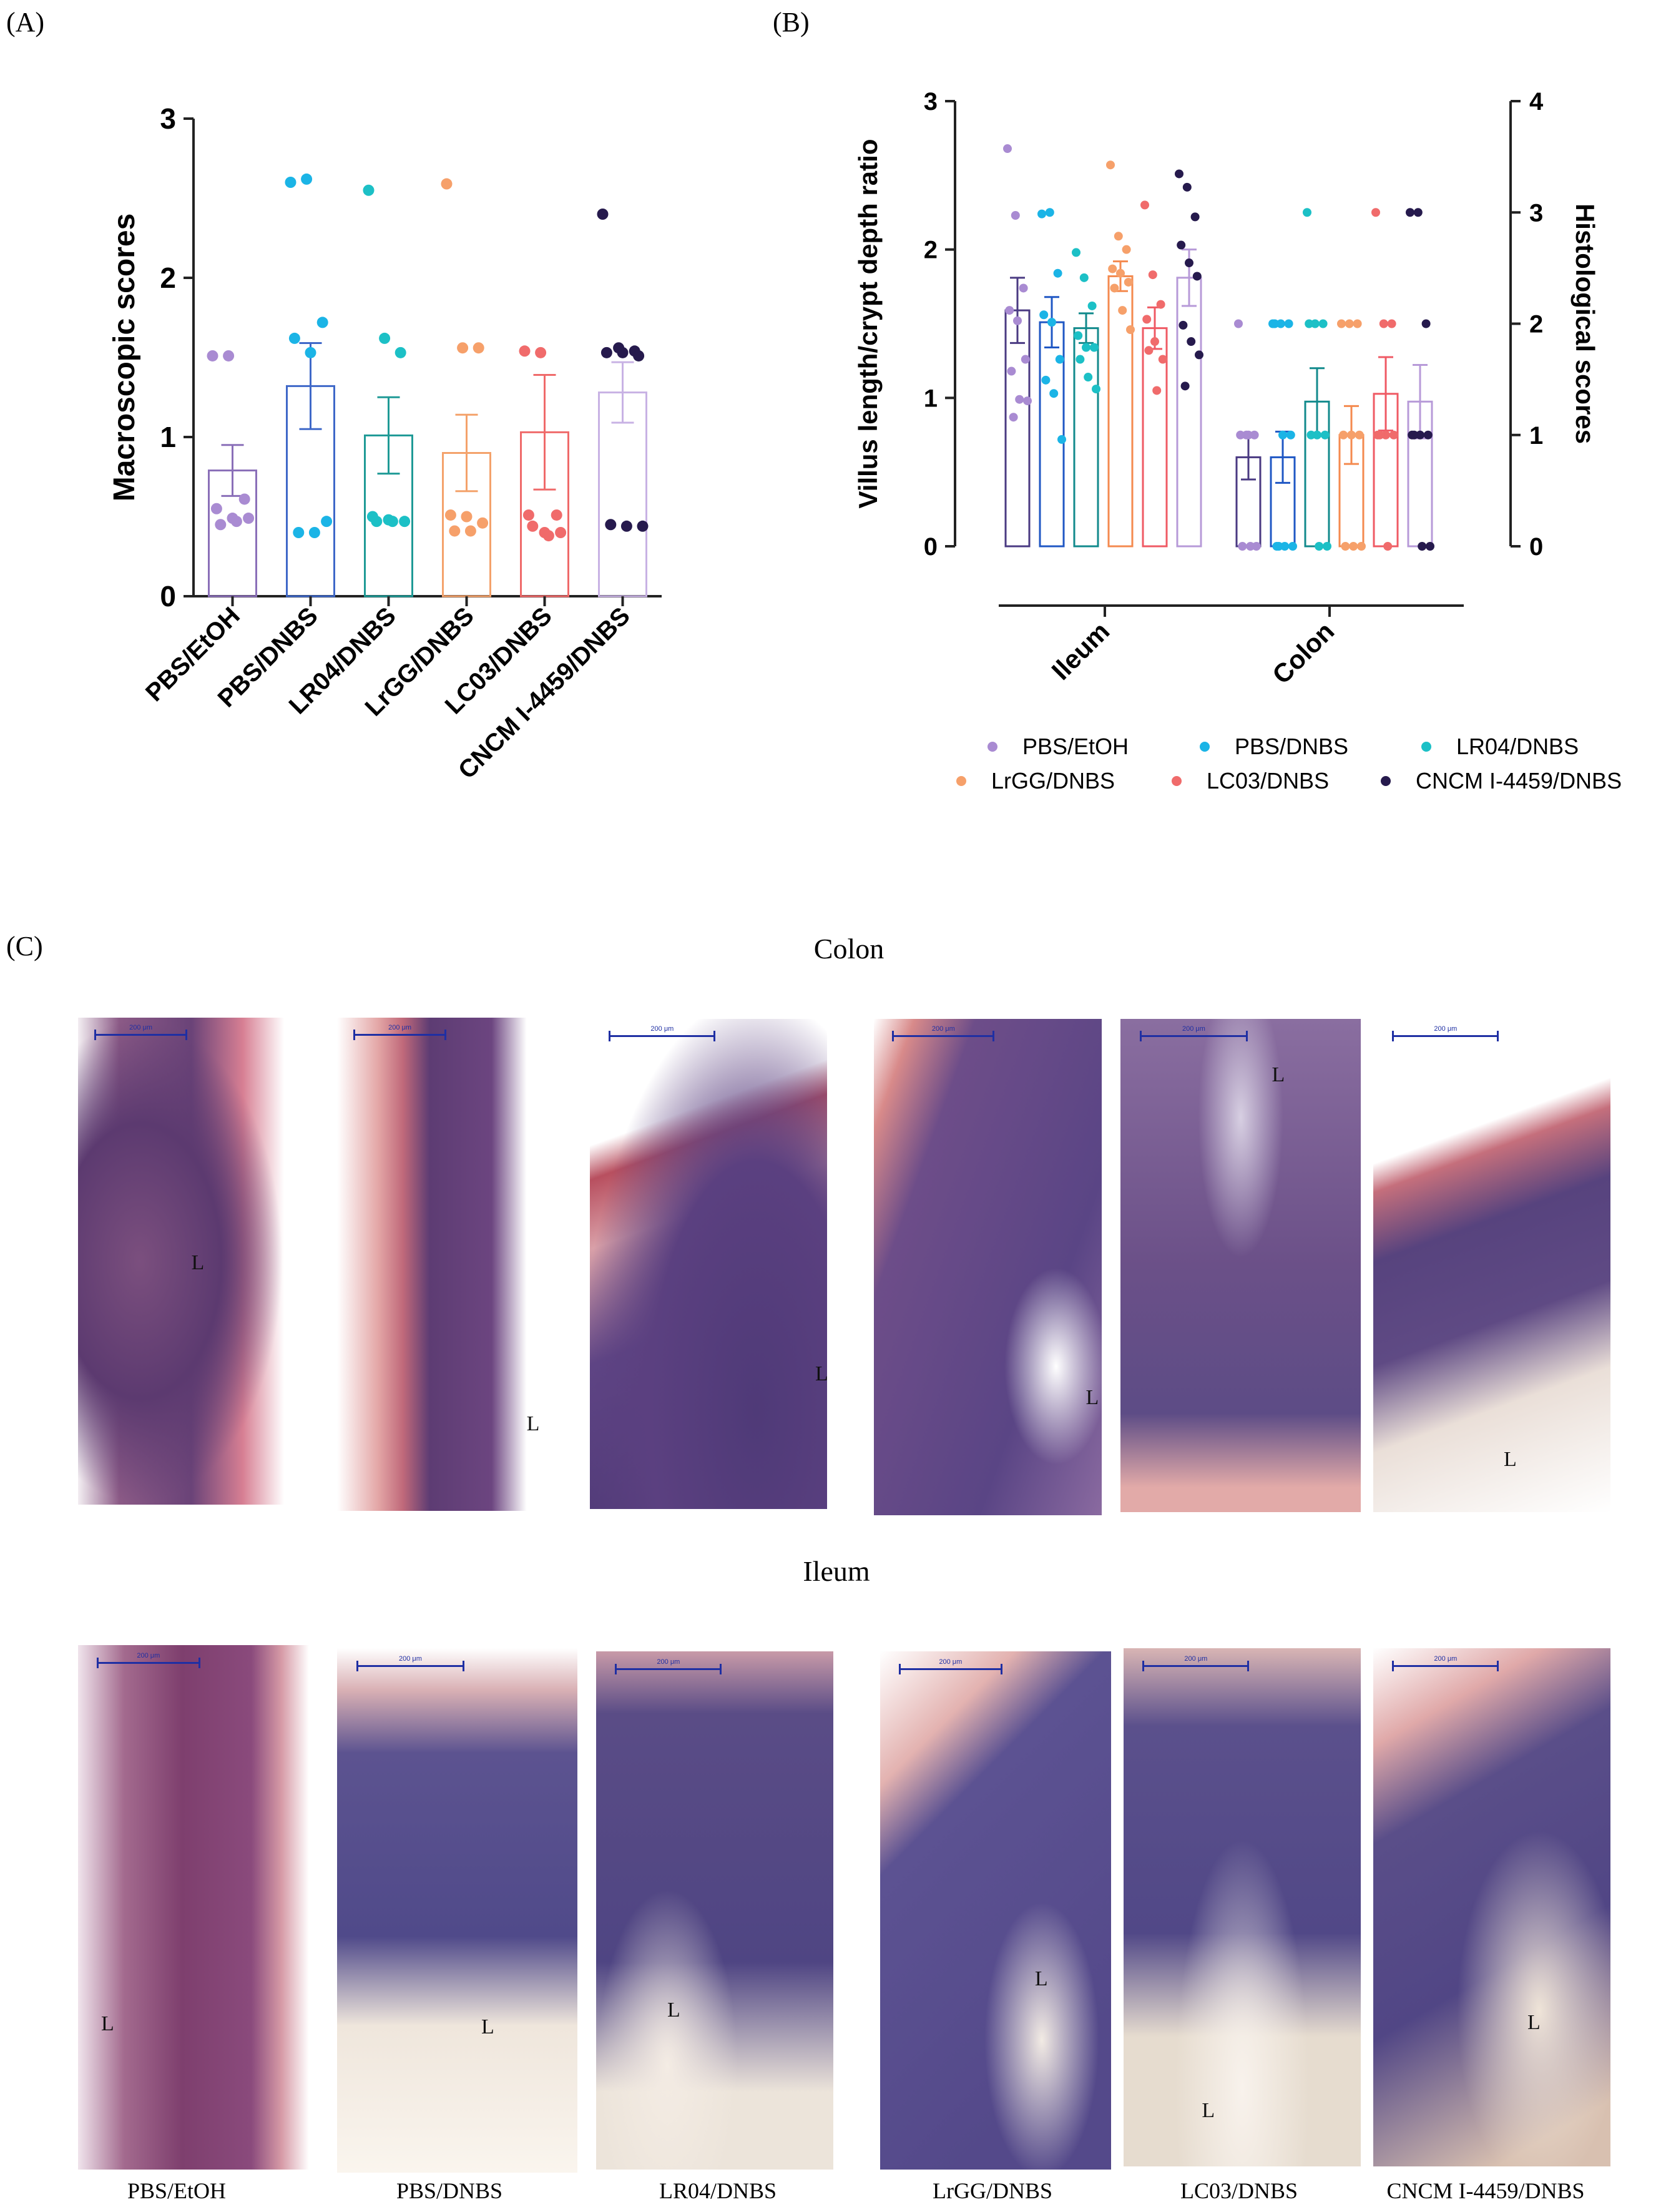  I want to click on y2-tick-label: 1, so click(1536, 436).